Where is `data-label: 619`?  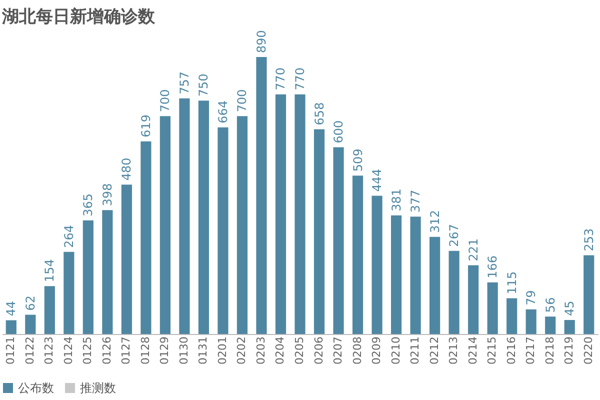
data-label: 619 is located at coordinates (145, 126).